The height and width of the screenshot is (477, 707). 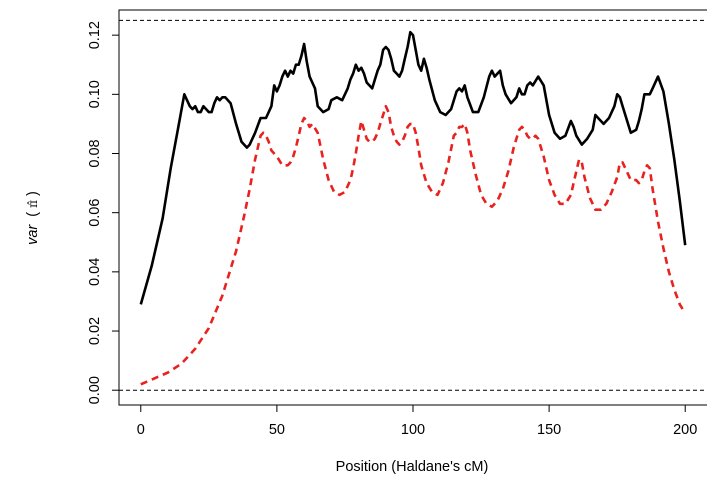 What do you see at coordinates (33, 234) in the screenshot?
I see `y-axis-title-var: var` at bounding box center [33, 234].